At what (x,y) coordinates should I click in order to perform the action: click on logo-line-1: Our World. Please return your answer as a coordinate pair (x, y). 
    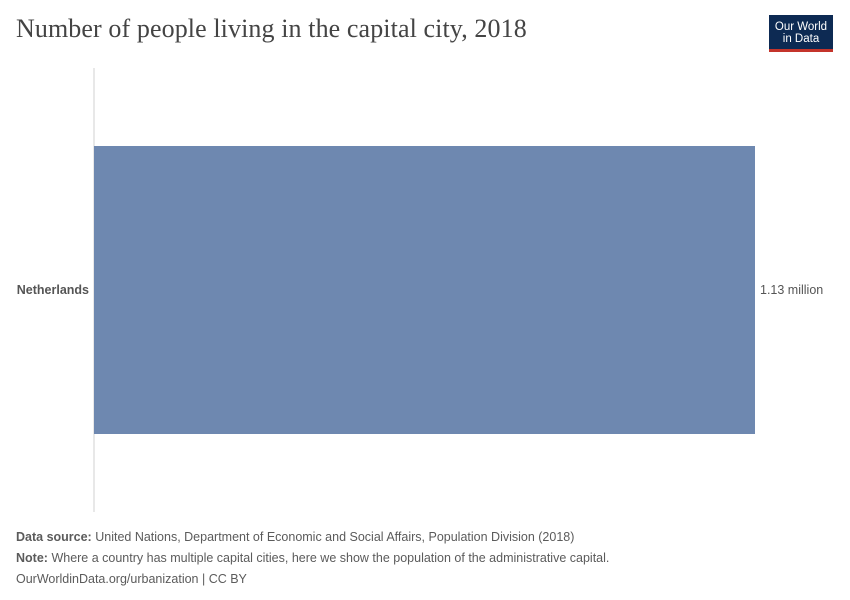
    Looking at the image, I should click on (801, 27).